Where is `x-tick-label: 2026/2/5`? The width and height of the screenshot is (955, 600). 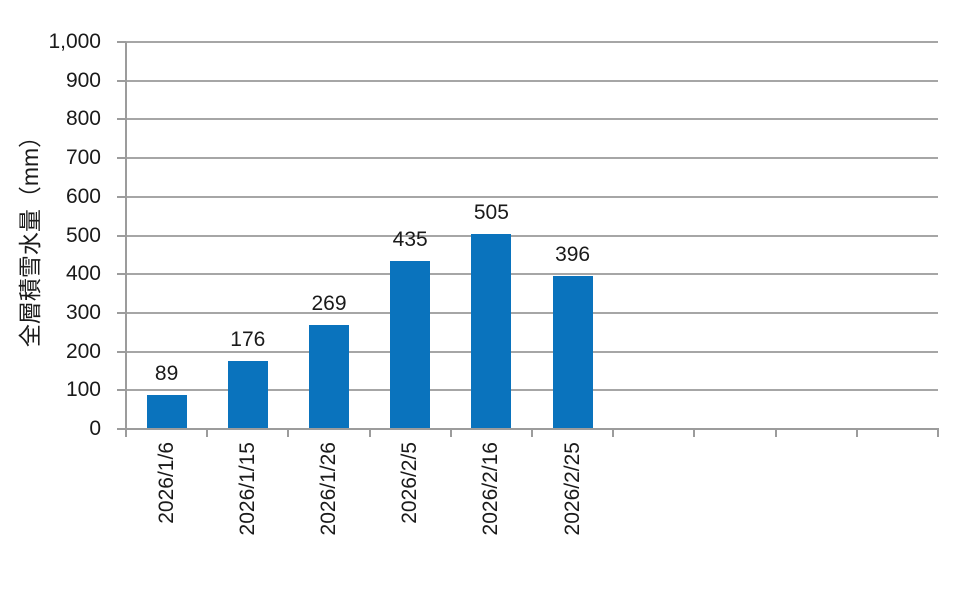 x-tick-label: 2026/2/5 is located at coordinates (410, 483).